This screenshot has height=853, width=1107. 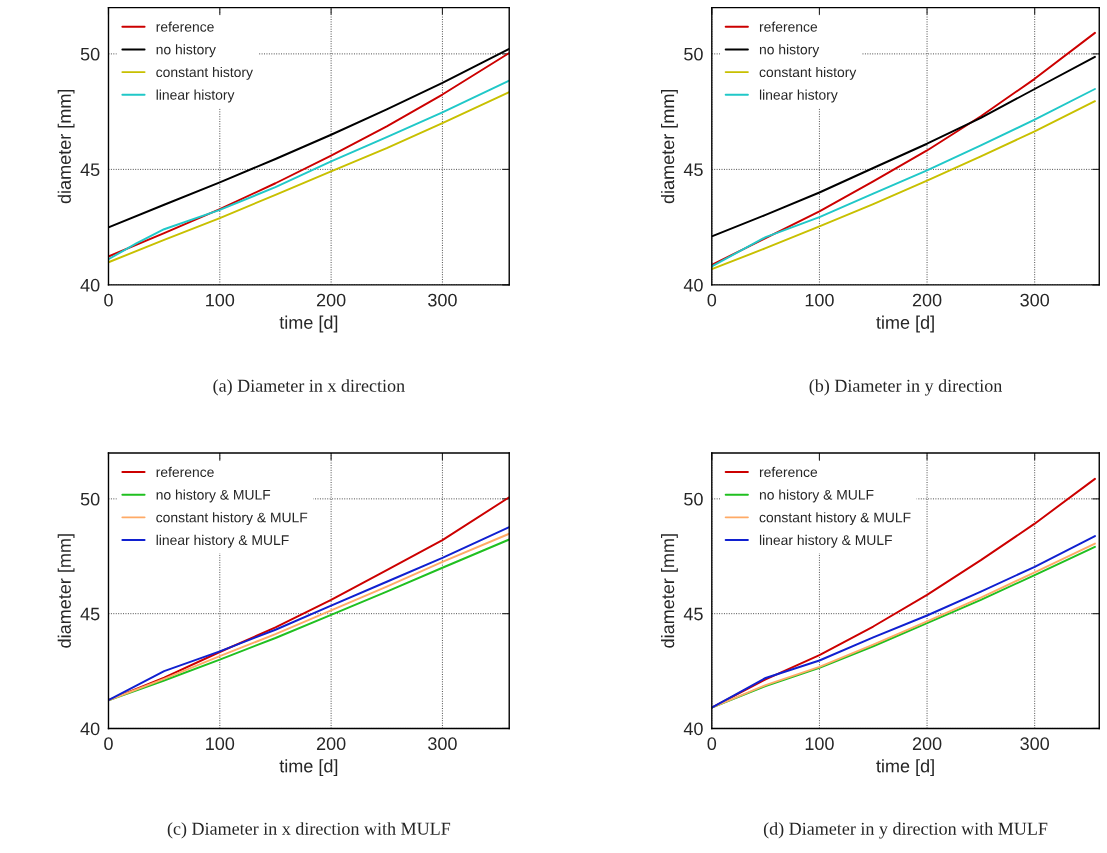 I want to click on line-series, so click(x=903, y=148).